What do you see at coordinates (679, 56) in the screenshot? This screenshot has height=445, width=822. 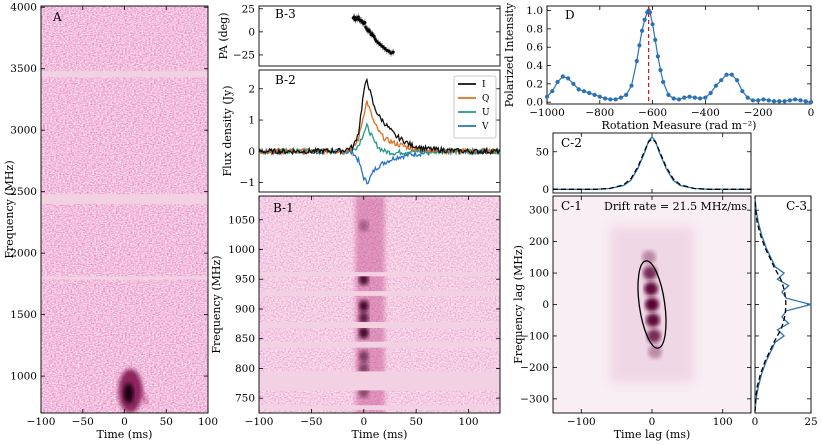 I see `rm-line` at bounding box center [679, 56].